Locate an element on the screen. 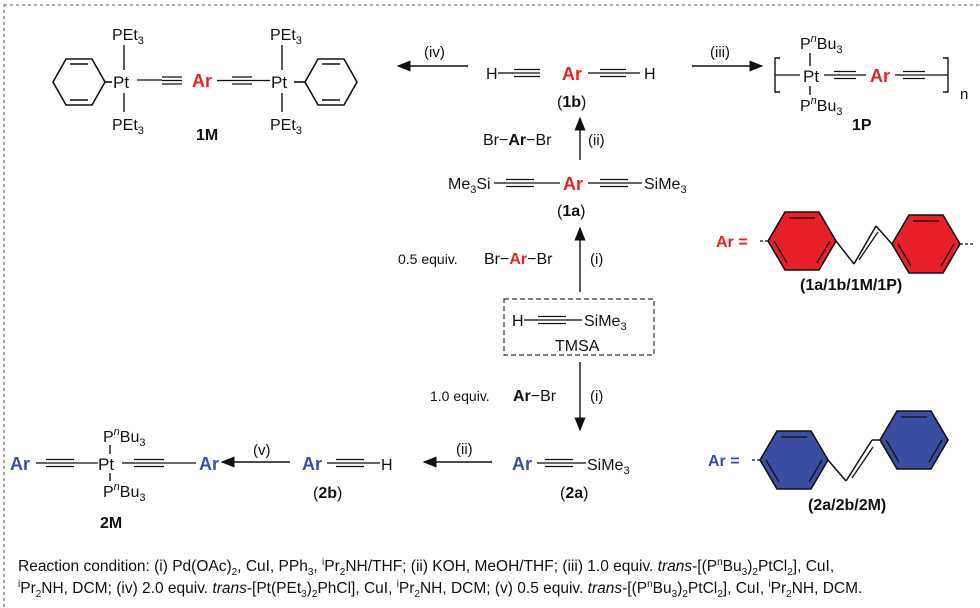 The image size is (980, 608). label-2b: 2b is located at coordinates (327, 493).